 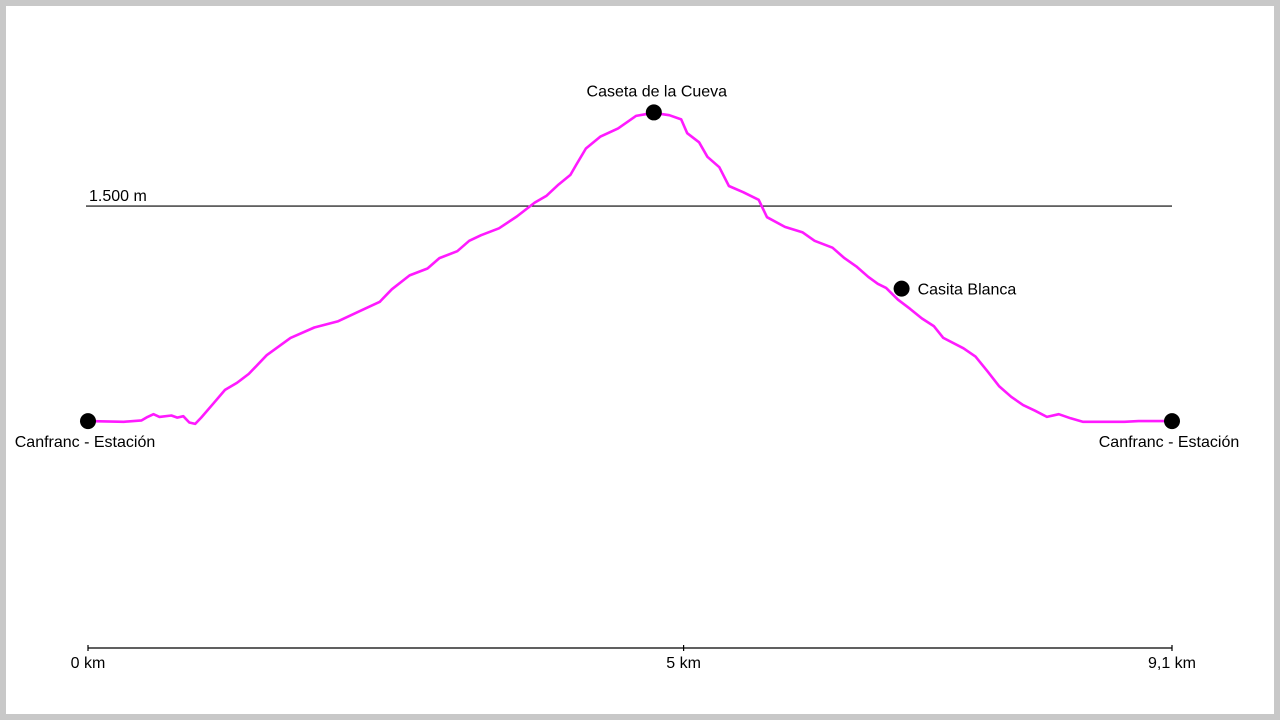 What do you see at coordinates (1172, 663) in the screenshot?
I see `x-tick-label: 9,1 km` at bounding box center [1172, 663].